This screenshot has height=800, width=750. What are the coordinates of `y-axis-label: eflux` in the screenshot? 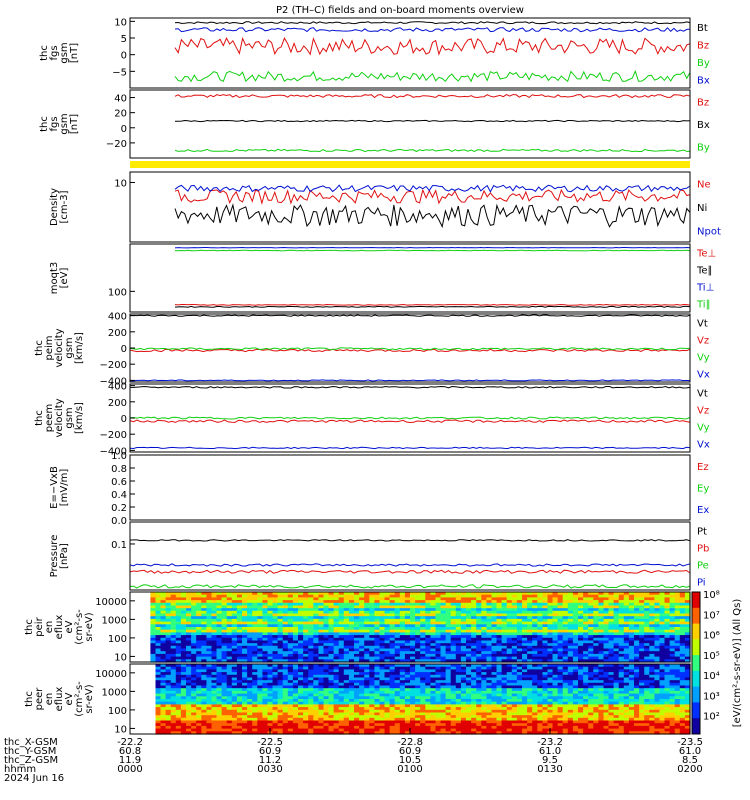 It's located at (59, 627).